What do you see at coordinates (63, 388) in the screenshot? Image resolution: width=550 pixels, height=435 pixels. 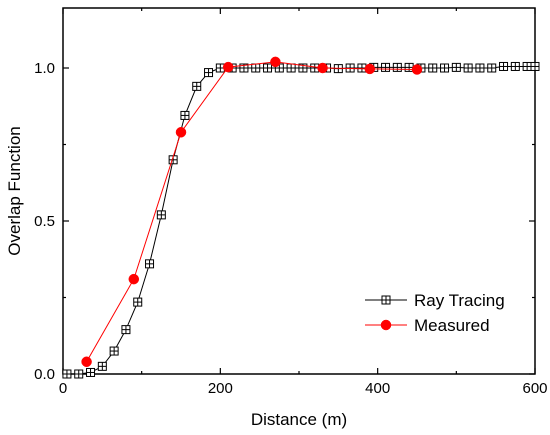 I see `x-tick-label: 0` at bounding box center [63, 388].